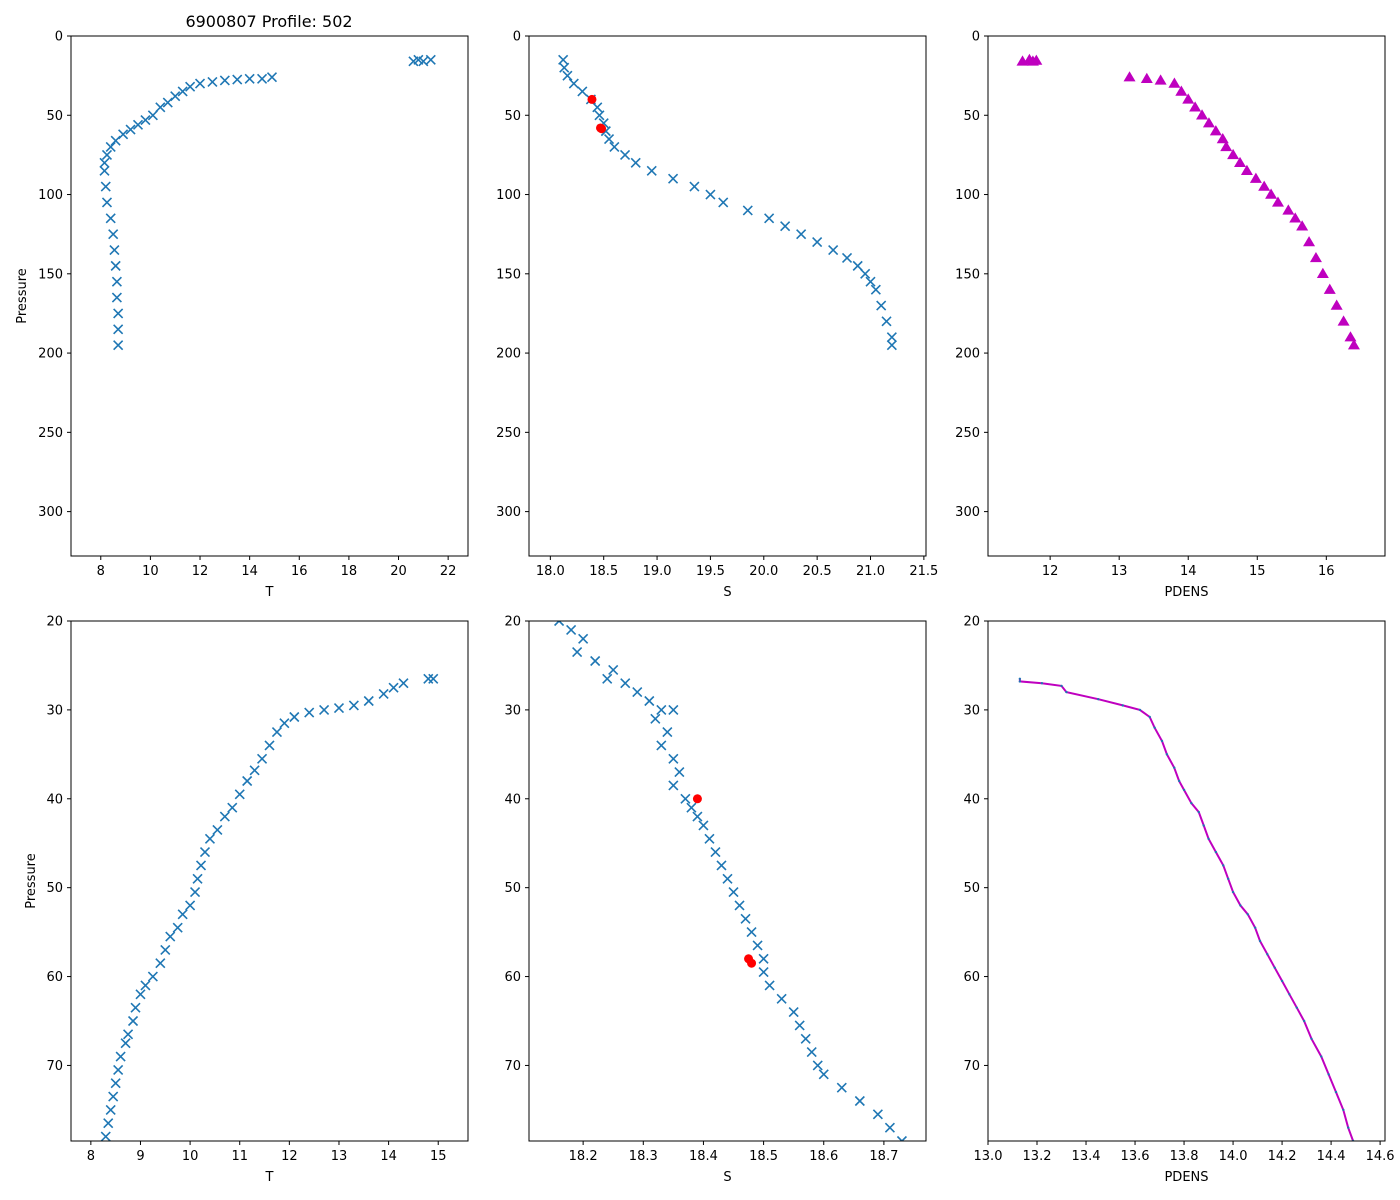  Describe the element at coordinates (550, 571) in the screenshot. I see `x-tick-label: 18.0` at that location.